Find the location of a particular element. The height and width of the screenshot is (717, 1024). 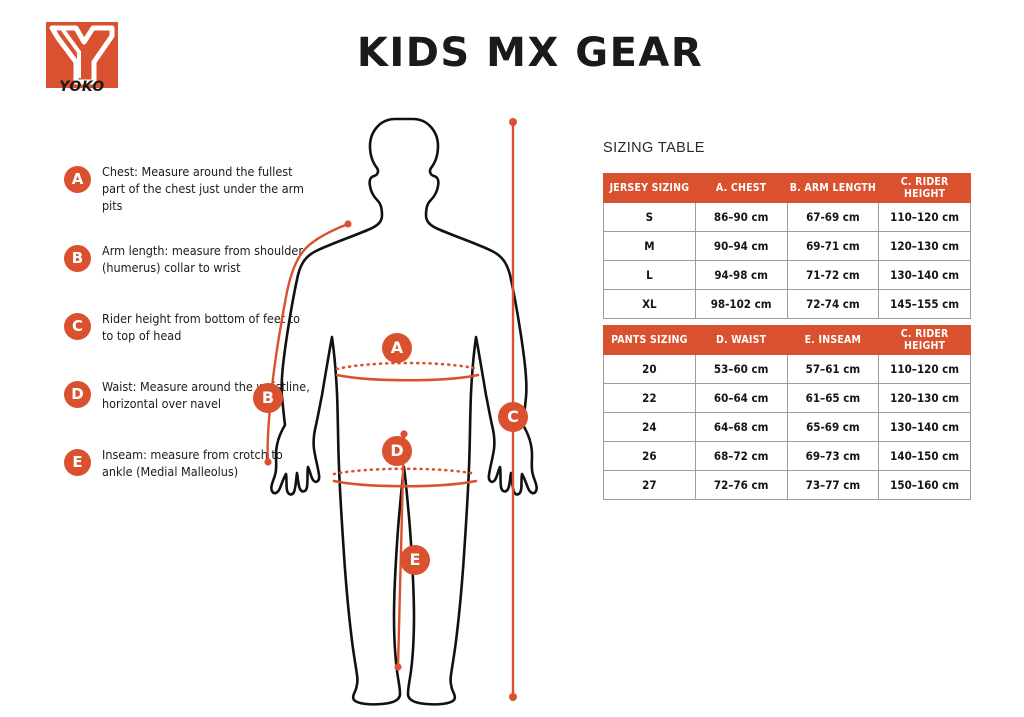

cell-height: 145–155 cm is located at coordinates (924, 304).